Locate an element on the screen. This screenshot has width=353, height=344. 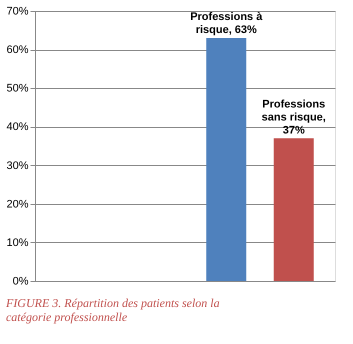
data-label: Professions sans risque, 37% is located at coordinates (294, 117).